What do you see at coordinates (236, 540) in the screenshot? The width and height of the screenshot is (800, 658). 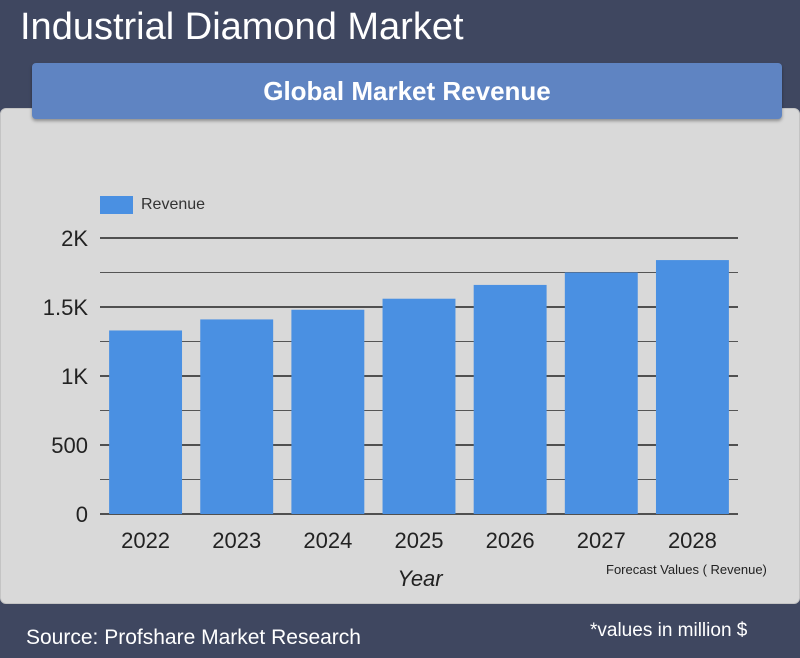 I see `x-tick-label: 2023` at bounding box center [236, 540].